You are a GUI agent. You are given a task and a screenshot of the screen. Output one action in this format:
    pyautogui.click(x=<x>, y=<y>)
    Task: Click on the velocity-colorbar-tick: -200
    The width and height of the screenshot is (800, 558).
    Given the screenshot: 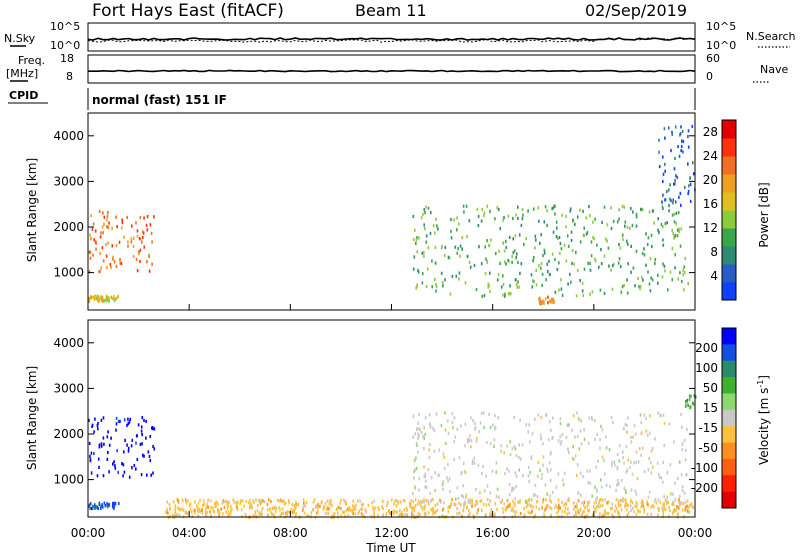 What is the action you would take?
    pyautogui.click(x=704, y=488)
    